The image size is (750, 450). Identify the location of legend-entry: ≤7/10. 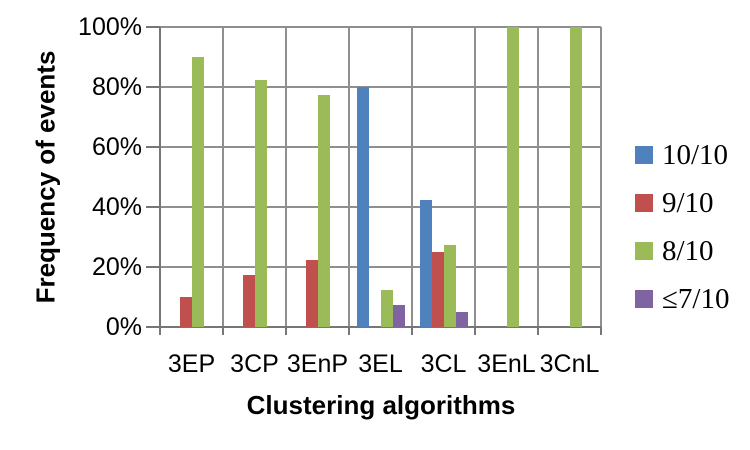
(682, 299).